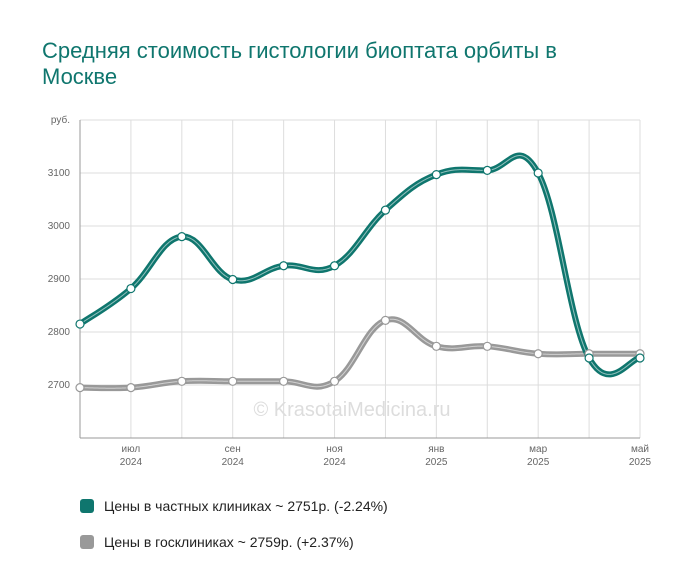 Image resolution: width=700 pixels, height=582 pixels. Describe the element at coordinates (351, 410) in the screenshot. I see `watermark: © KrasotaiMedicina.ru` at that location.